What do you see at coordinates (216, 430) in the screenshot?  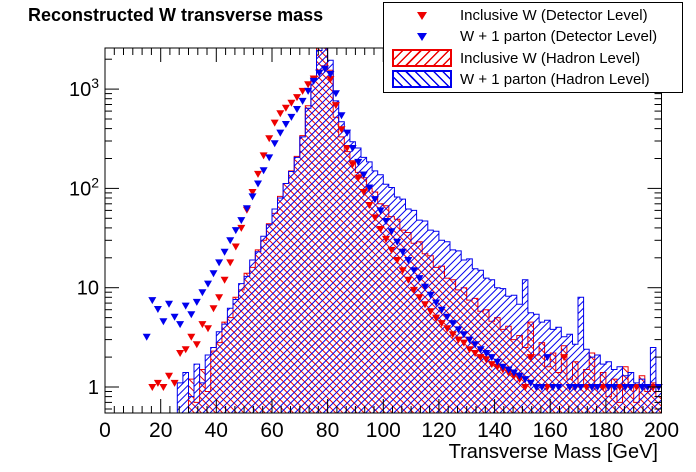 I see `svg-text: 40` at bounding box center [216, 430].